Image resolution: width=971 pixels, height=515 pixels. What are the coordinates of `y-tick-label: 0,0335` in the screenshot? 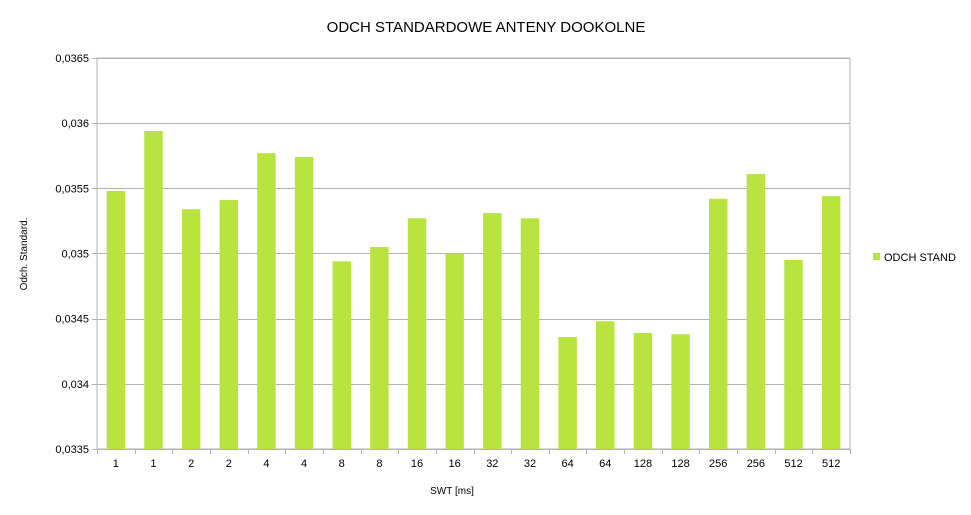 It's located at (72, 450).